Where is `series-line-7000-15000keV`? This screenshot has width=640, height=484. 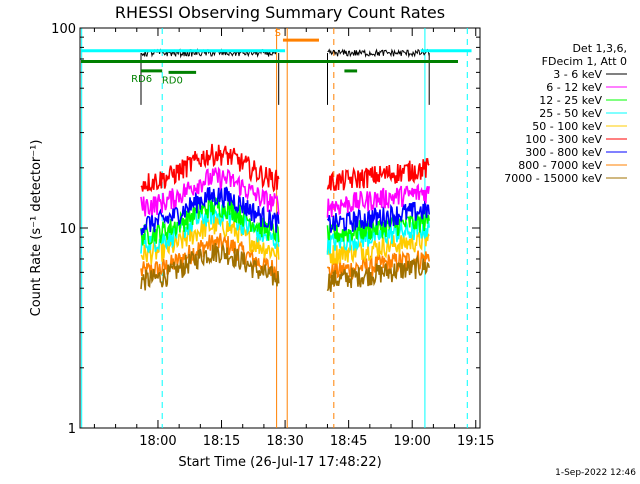 series-line-7000-15000keV is located at coordinates (285, 267).